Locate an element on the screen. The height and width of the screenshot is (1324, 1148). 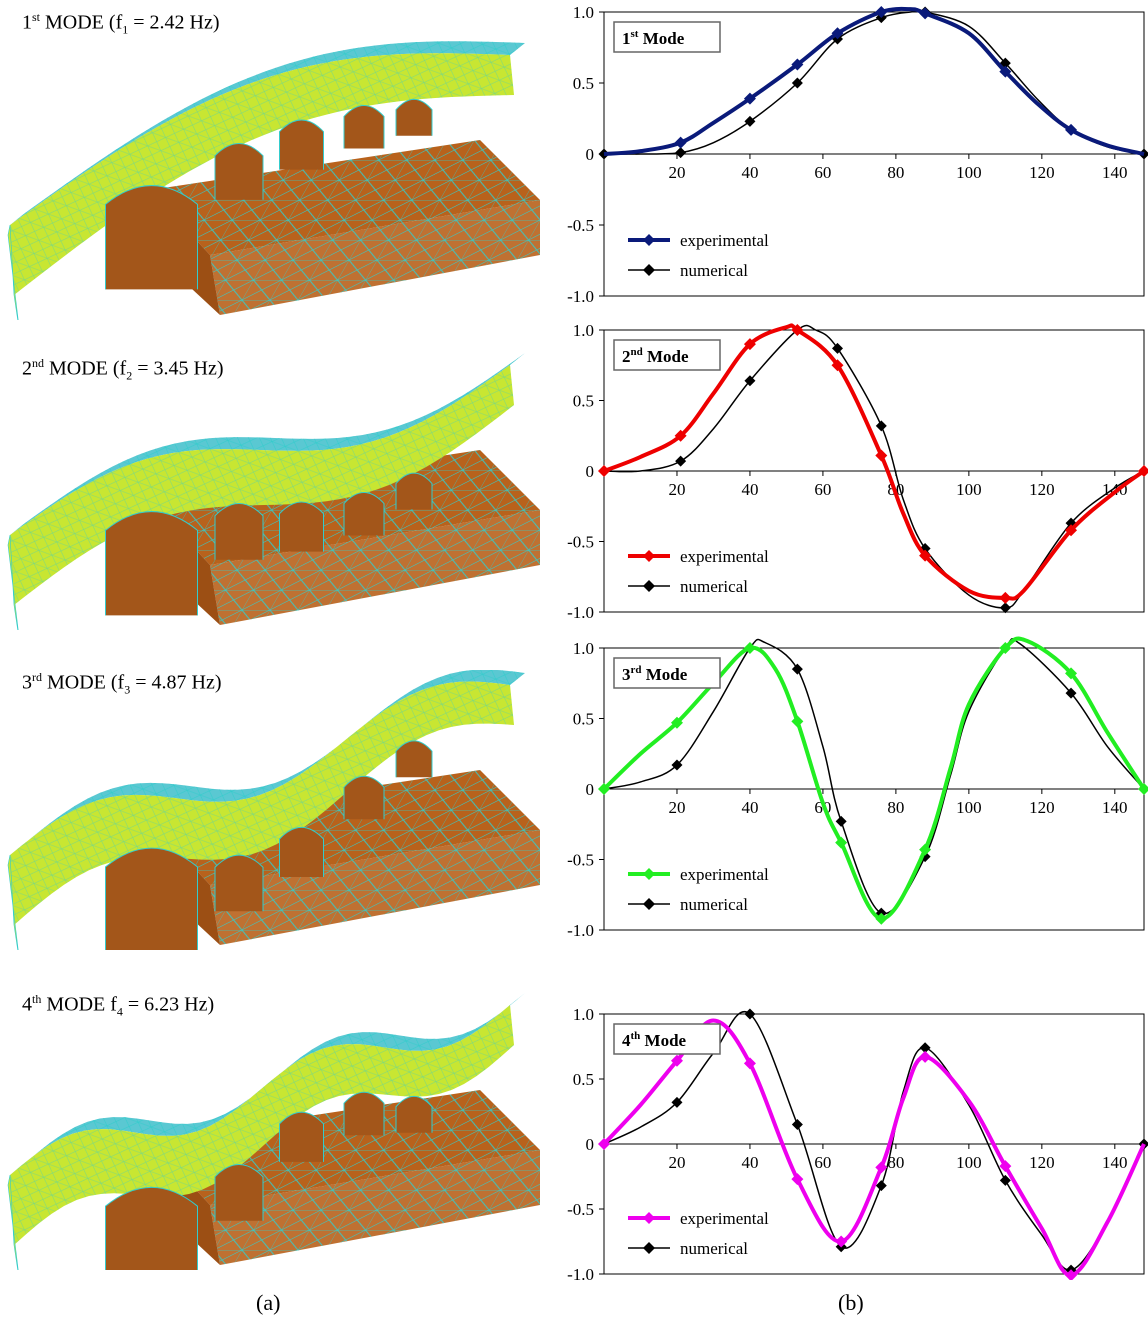
caption-b: (b) is located at coordinates (851, 1302).